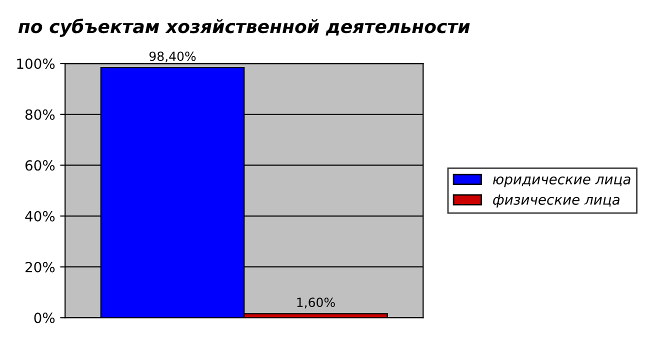 This screenshot has width=651, height=353. Describe the element at coordinates (40, 165) in the screenshot. I see `y-tick-label: 60%` at that location.